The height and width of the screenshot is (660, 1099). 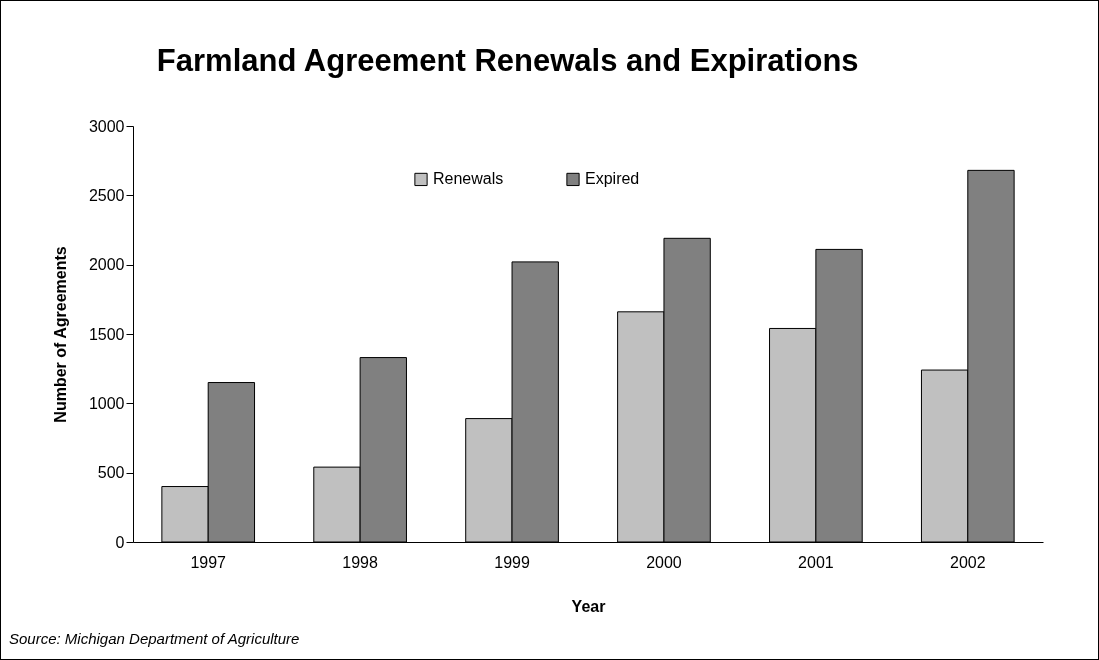 I want to click on legend-label: Expired, so click(x=612, y=179).